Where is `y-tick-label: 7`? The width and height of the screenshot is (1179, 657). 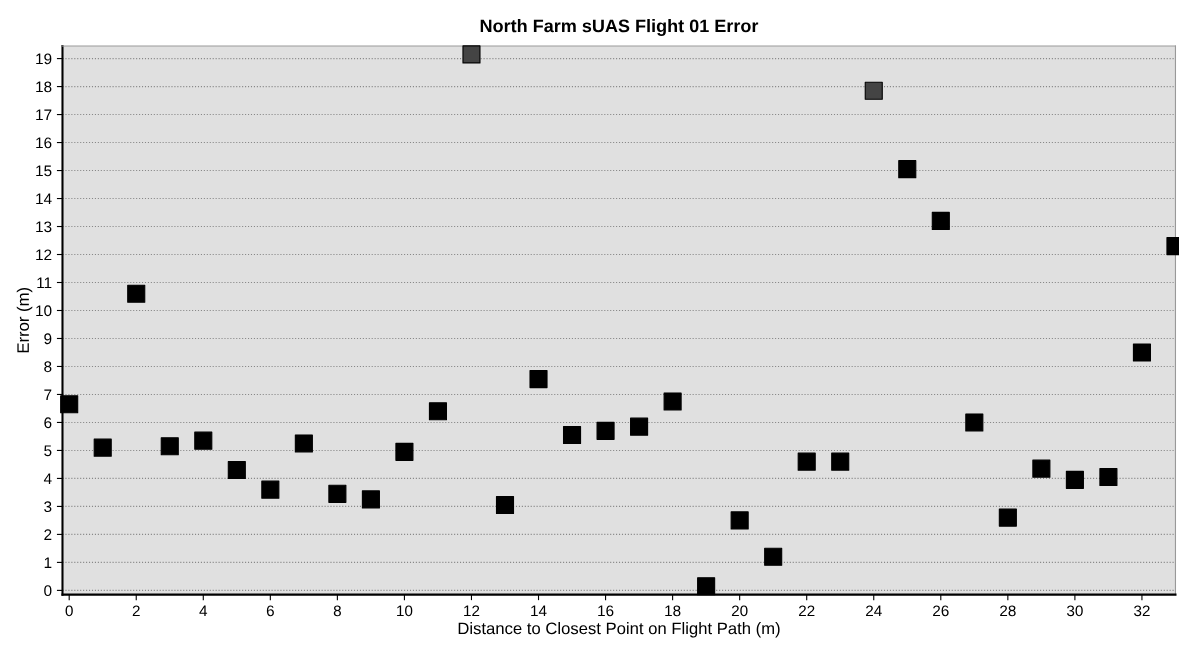
y-tick-label: 7 is located at coordinates (48, 394).